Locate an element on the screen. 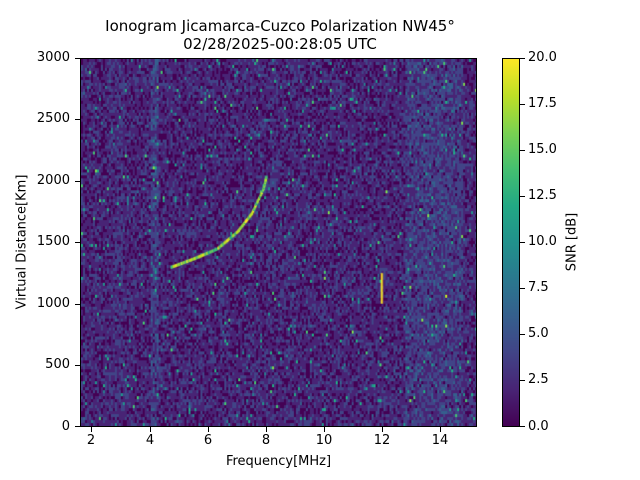 The image size is (640, 480). colorbar-tick-label: 0.0 is located at coordinates (538, 426).